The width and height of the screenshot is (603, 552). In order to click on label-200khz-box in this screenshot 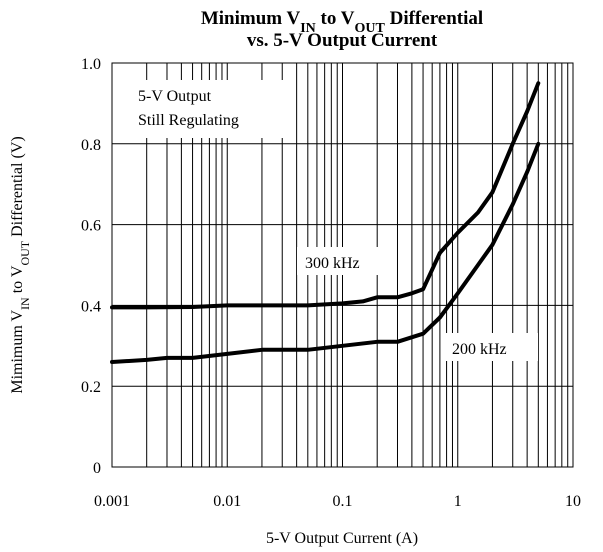, I will do `click(491, 347)`.